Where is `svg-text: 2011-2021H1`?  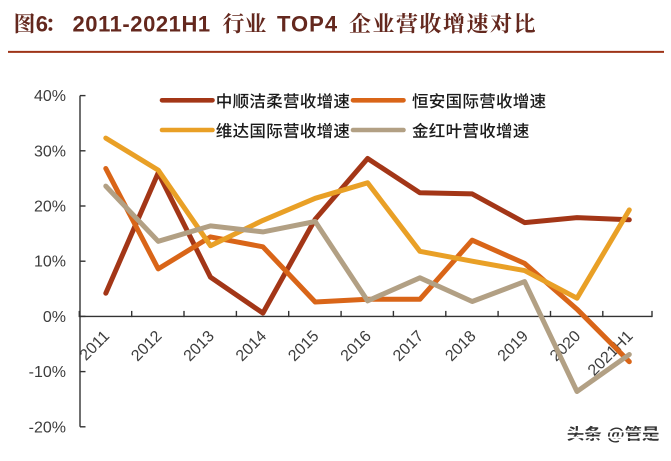
svg-text: 2011-2021H1 is located at coordinates (142, 24).